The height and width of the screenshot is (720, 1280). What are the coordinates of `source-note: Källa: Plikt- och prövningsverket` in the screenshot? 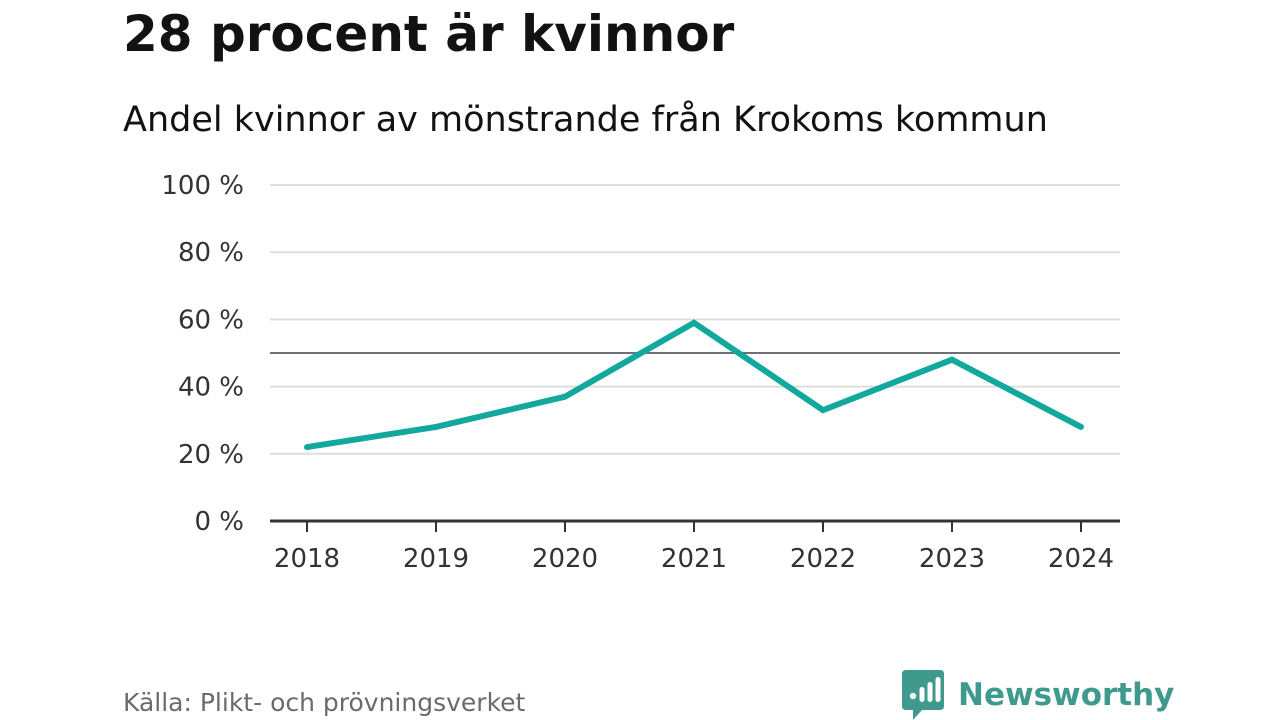 It's located at (324, 702).